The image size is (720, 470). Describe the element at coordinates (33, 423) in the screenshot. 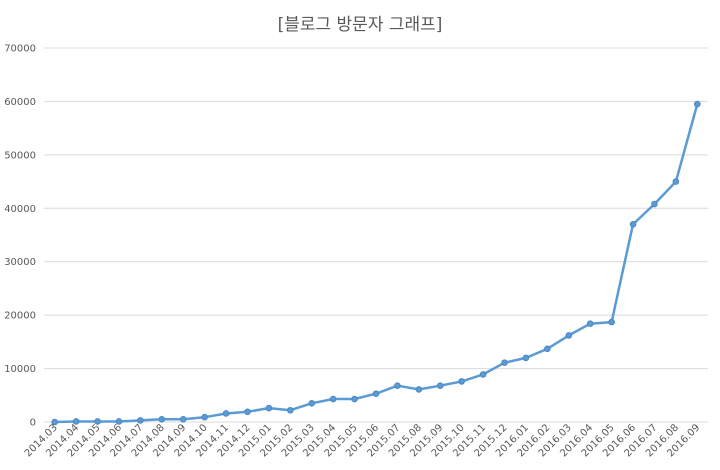

I see `y-tick-label: 0` at that location.